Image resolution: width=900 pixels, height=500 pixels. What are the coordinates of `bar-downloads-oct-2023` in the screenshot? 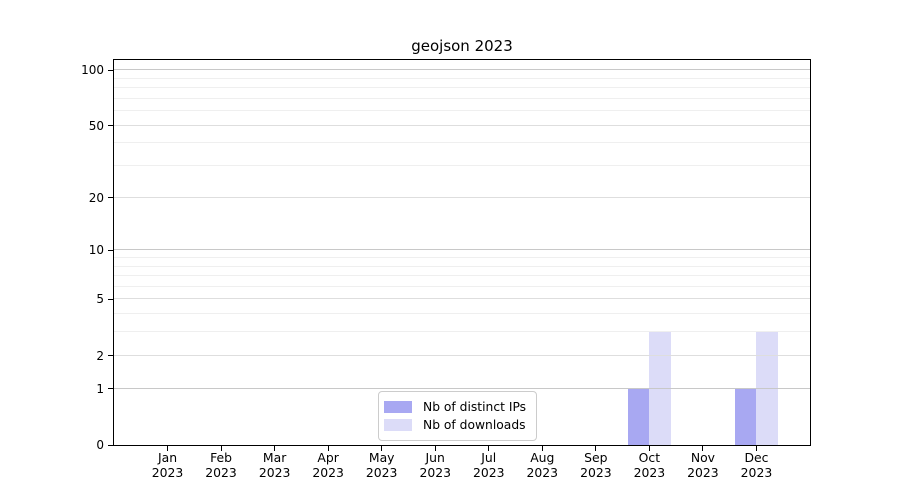 It's located at (660, 388).